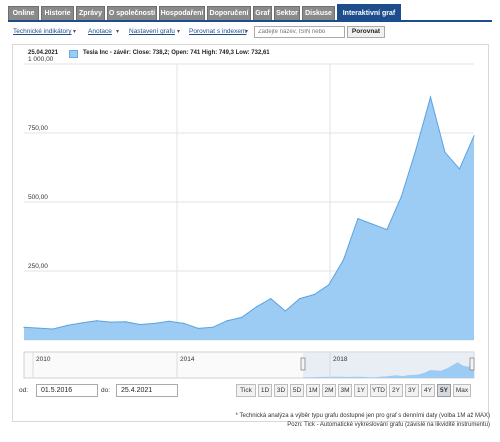 The height and width of the screenshot is (442, 500). I want to click on zoom-button-5y: 5Y, so click(444, 390).